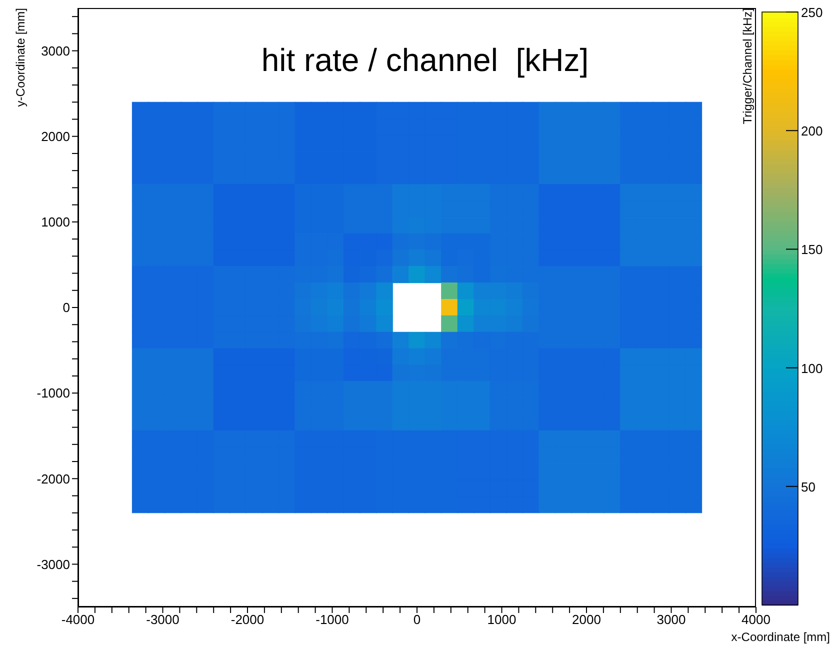  What do you see at coordinates (756, 620) in the screenshot?
I see `x-tick-label: 4000` at bounding box center [756, 620].